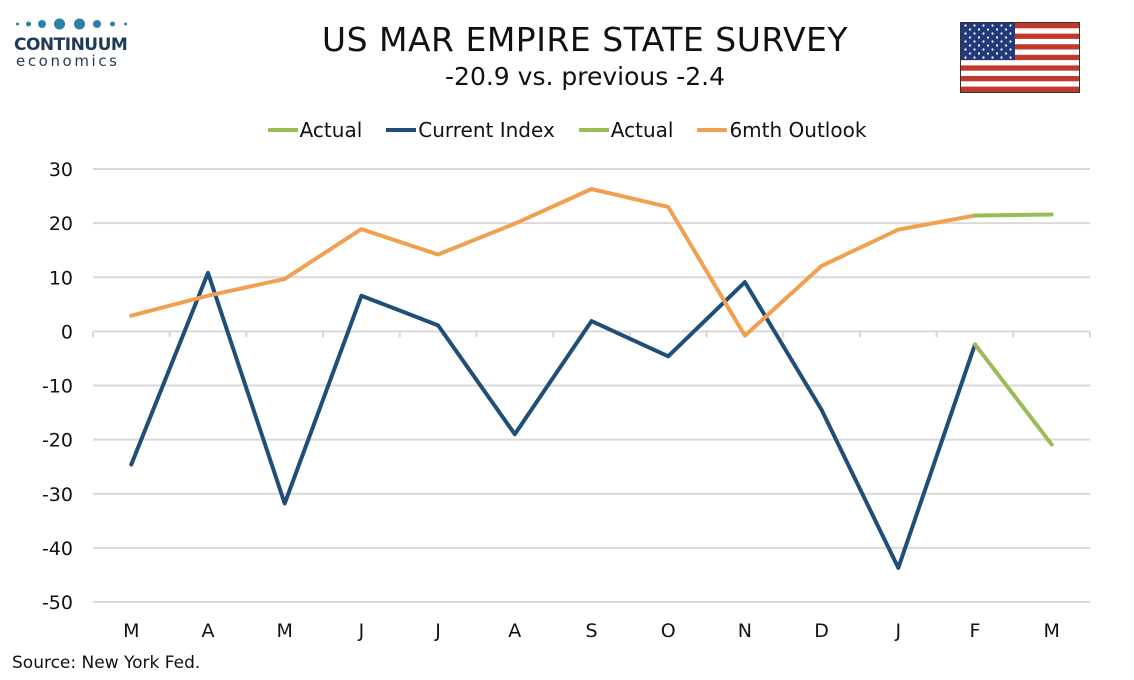 The height and width of the screenshot is (680, 1134). What do you see at coordinates (106, 663) in the screenshot?
I see `source-note: Source: New York Fed.` at bounding box center [106, 663].